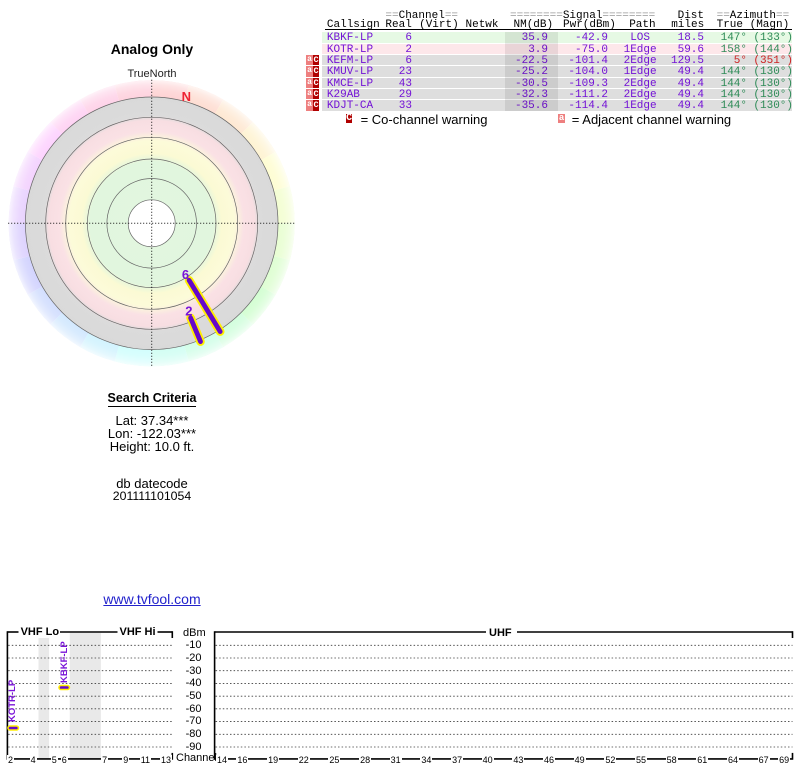  I want to click on svg-text: 2, so click(188, 310).